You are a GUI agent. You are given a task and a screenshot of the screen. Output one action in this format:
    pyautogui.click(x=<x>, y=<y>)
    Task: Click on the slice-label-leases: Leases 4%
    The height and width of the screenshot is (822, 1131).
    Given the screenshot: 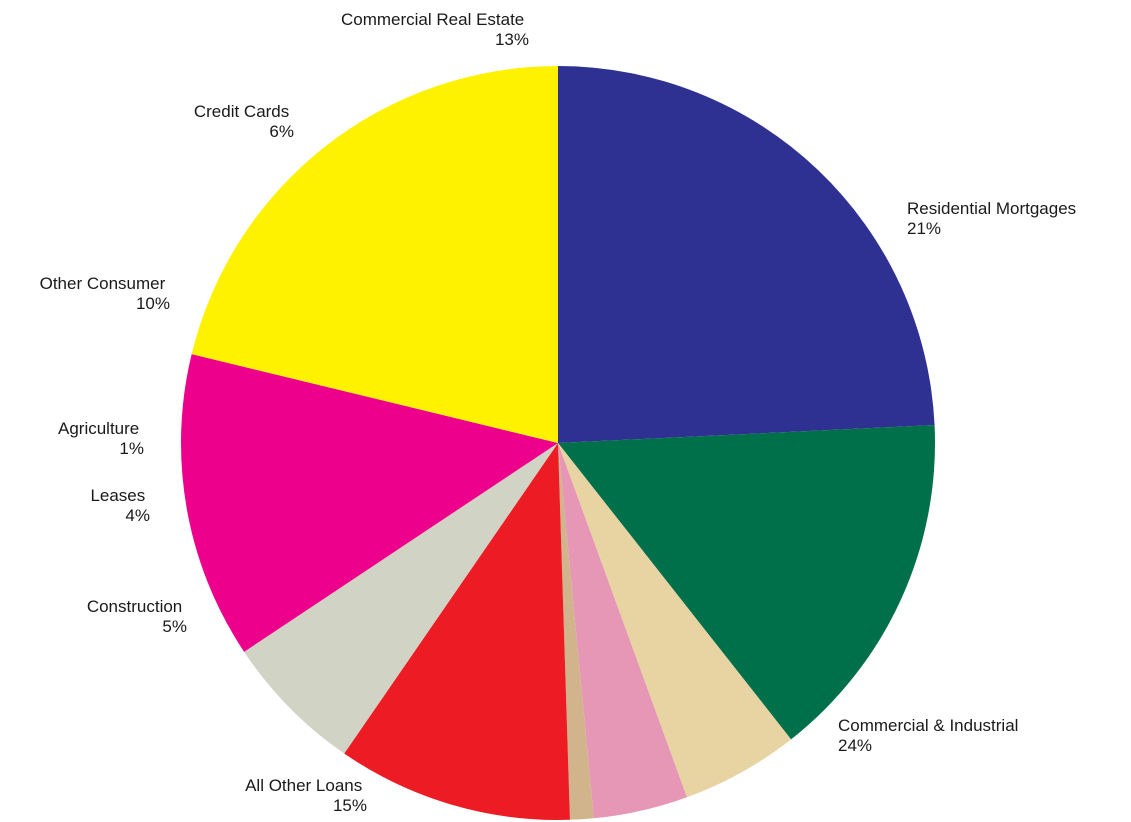 What is the action you would take?
    pyautogui.click(x=120, y=505)
    